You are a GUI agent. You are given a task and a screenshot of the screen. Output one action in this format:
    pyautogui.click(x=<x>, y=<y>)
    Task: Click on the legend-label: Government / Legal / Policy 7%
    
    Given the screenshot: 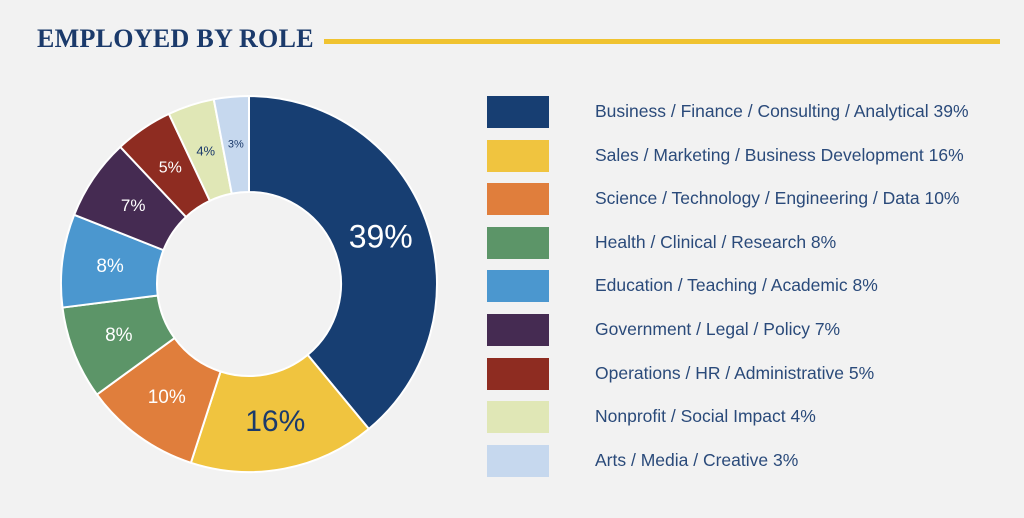 What is the action you would take?
    pyautogui.click(x=718, y=328)
    